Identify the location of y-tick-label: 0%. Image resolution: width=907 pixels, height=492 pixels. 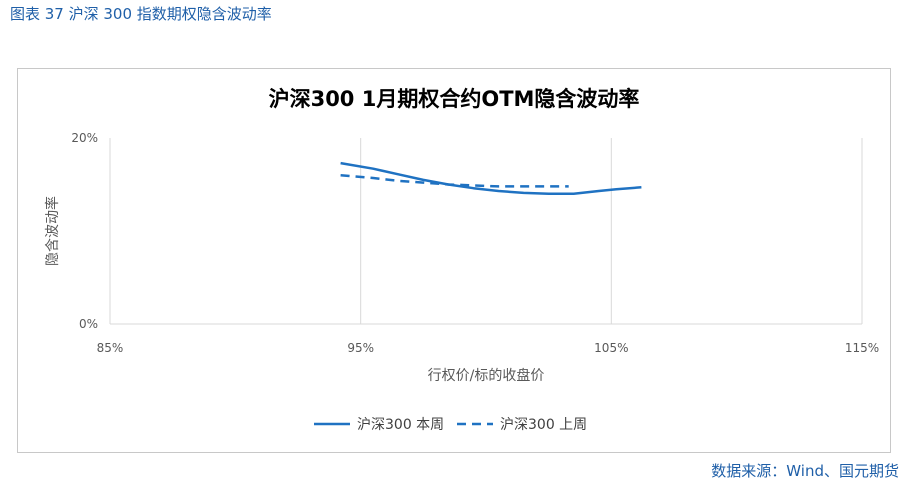
(88, 324).